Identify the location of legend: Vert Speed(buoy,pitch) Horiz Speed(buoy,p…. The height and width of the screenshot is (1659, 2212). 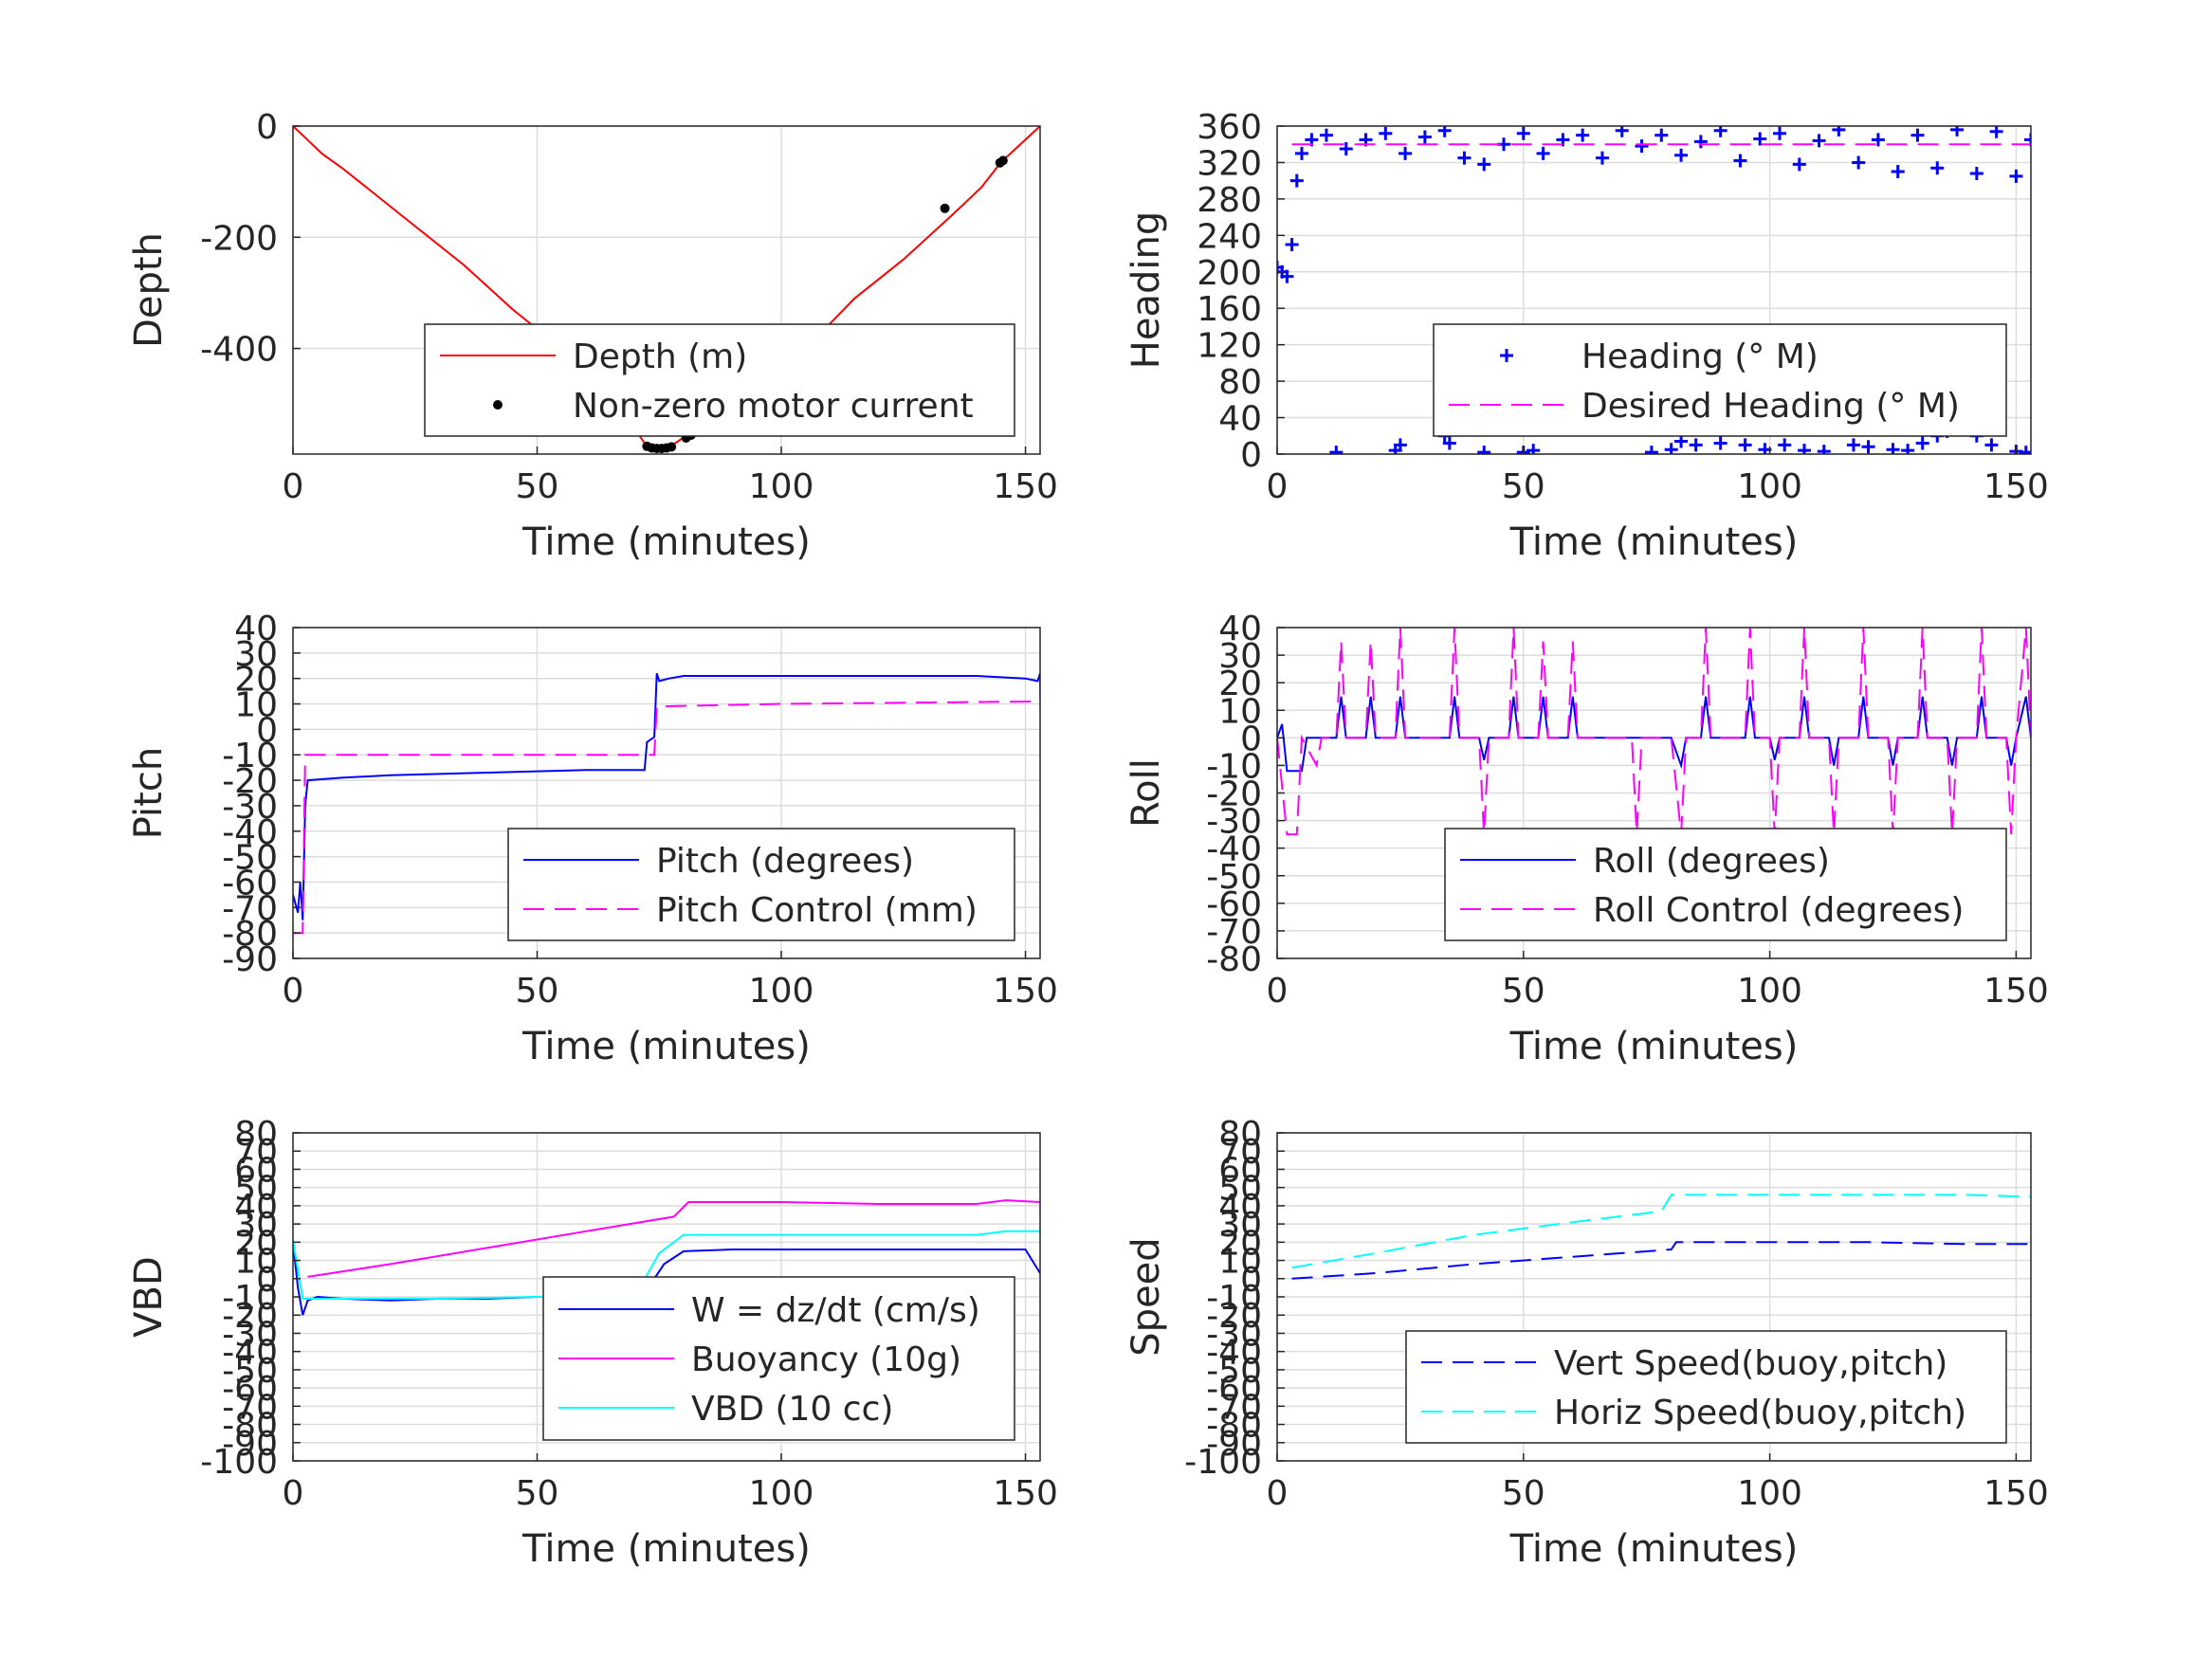
(1706, 1387).